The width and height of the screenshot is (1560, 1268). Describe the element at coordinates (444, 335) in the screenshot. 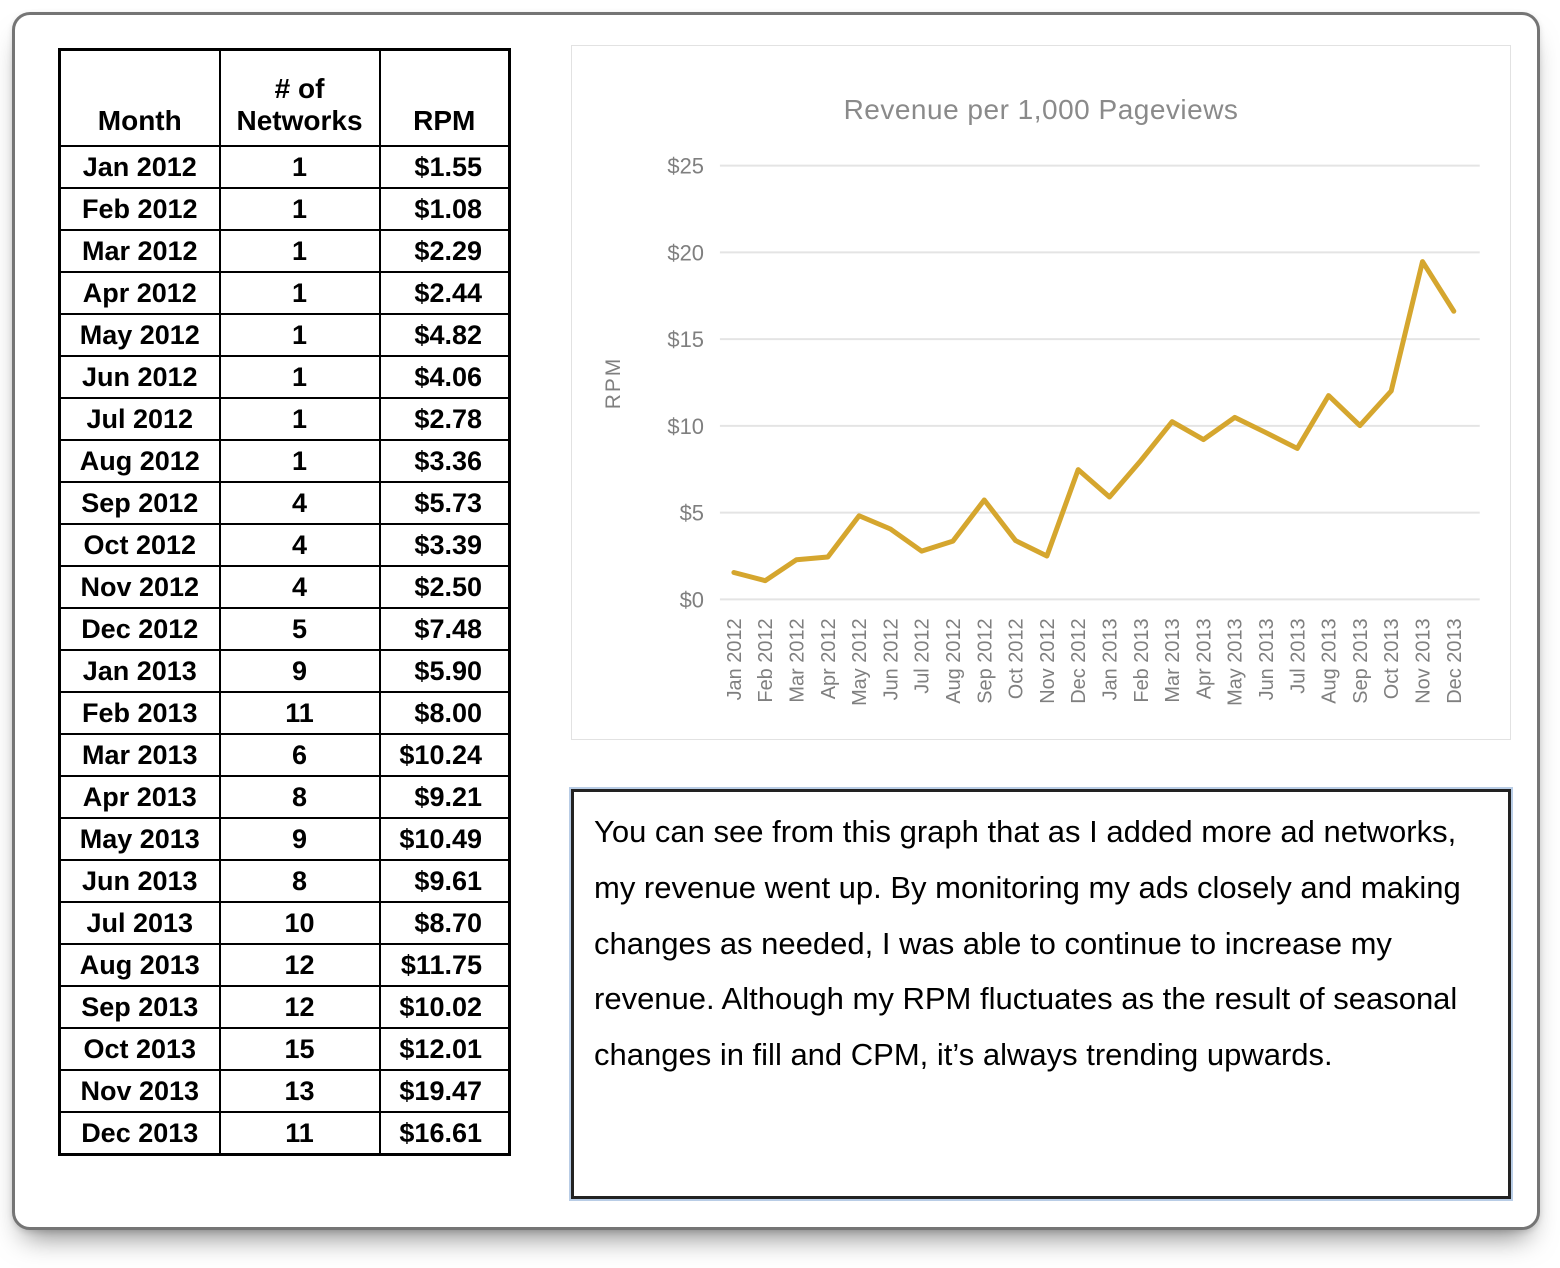

I see `rpm-cell: $4.82` at that location.